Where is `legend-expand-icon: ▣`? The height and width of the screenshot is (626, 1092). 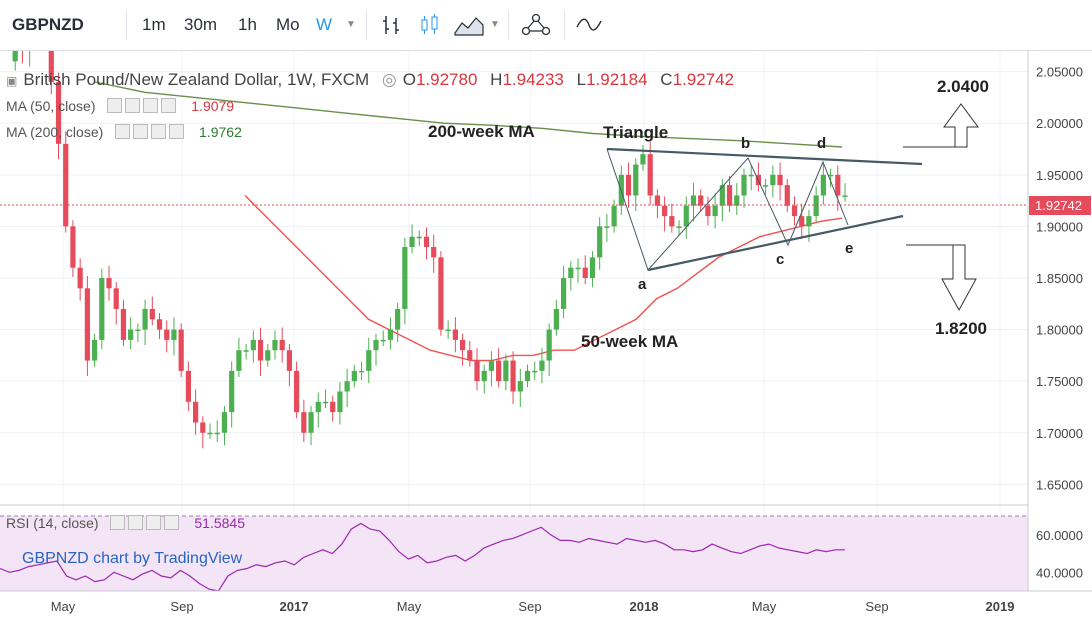
legend-expand-icon: ▣ is located at coordinates (12, 81).